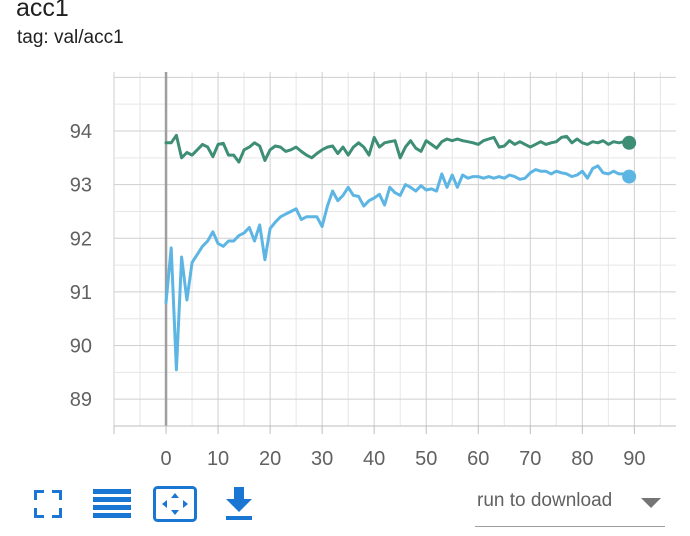 Image resolution: width=690 pixels, height=536 pixels. What do you see at coordinates (582, 459) in the screenshot?
I see `x-tick-label: 80` at bounding box center [582, 459].